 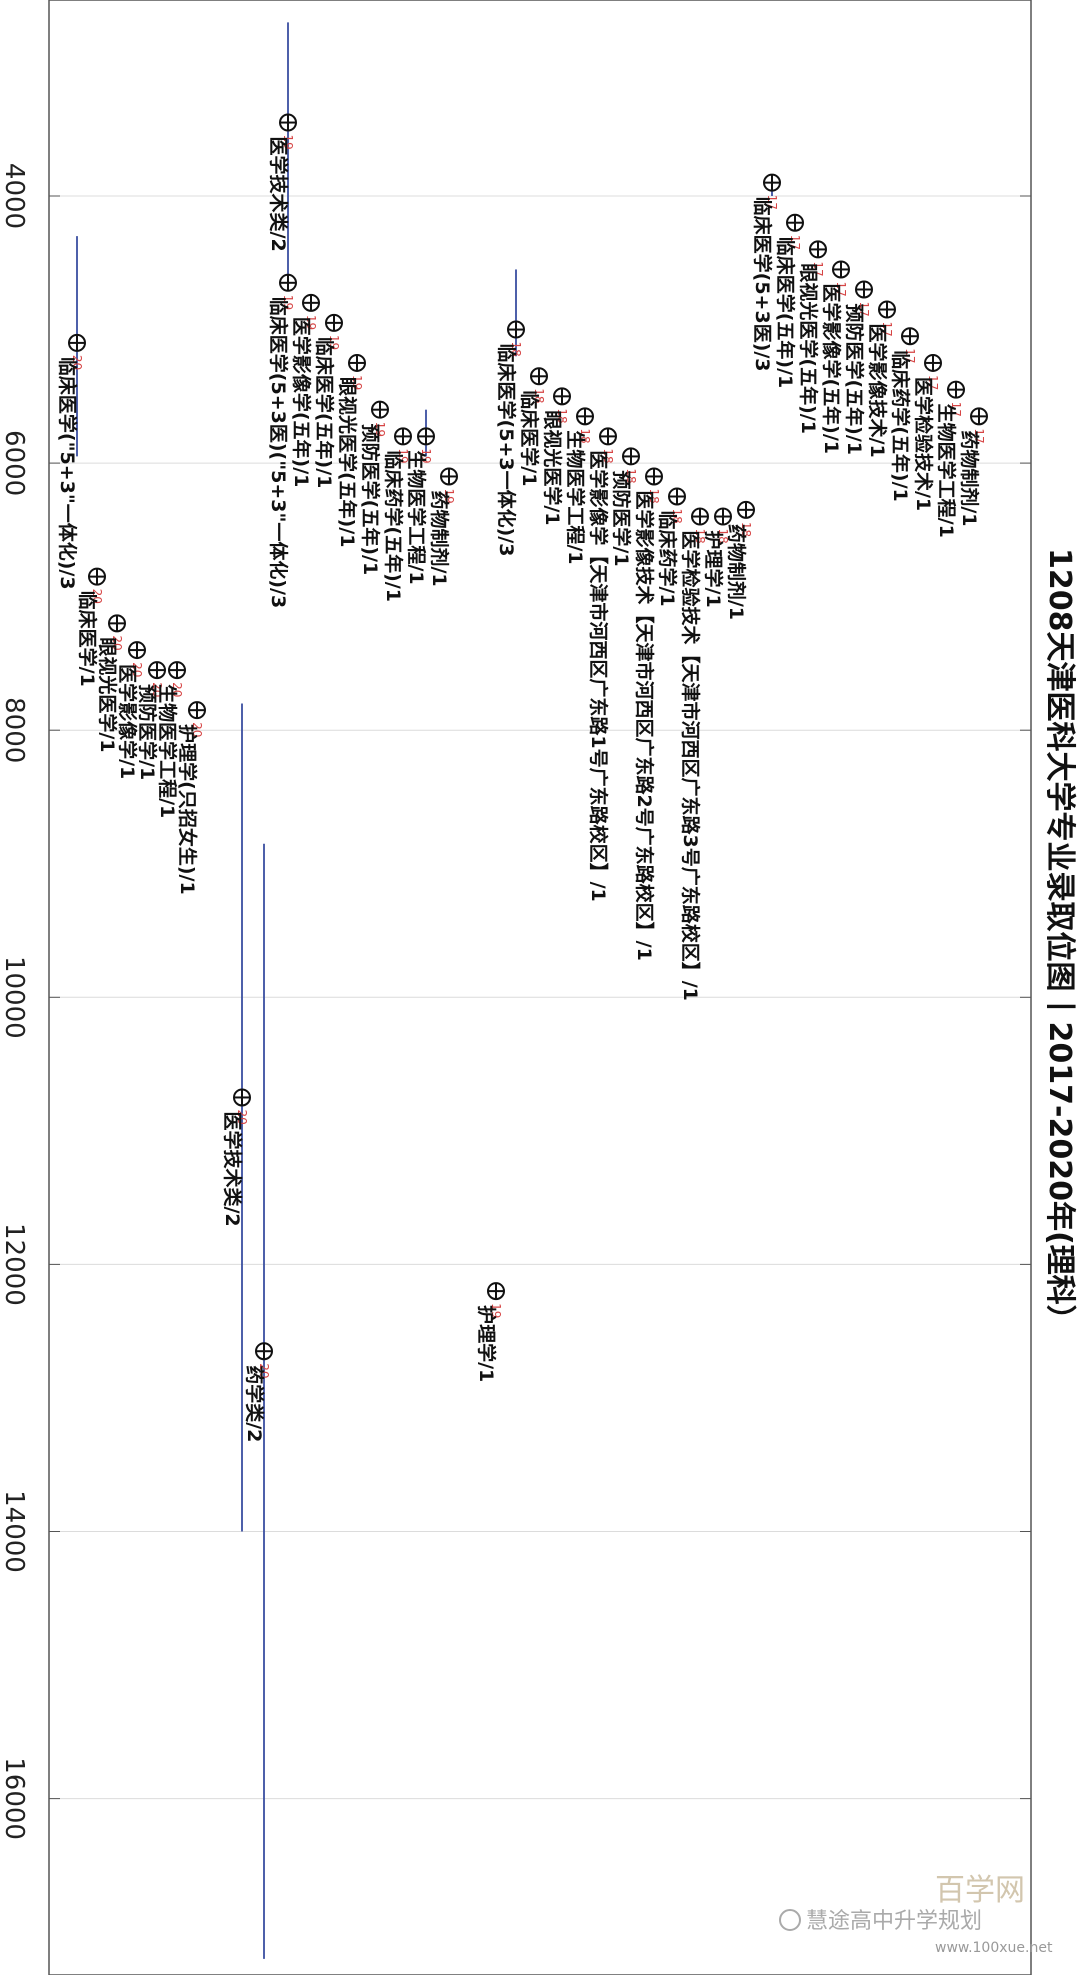 I want to click on point-label: 临床医学("5+3"一体化)/3, so click(x=67, y=473).